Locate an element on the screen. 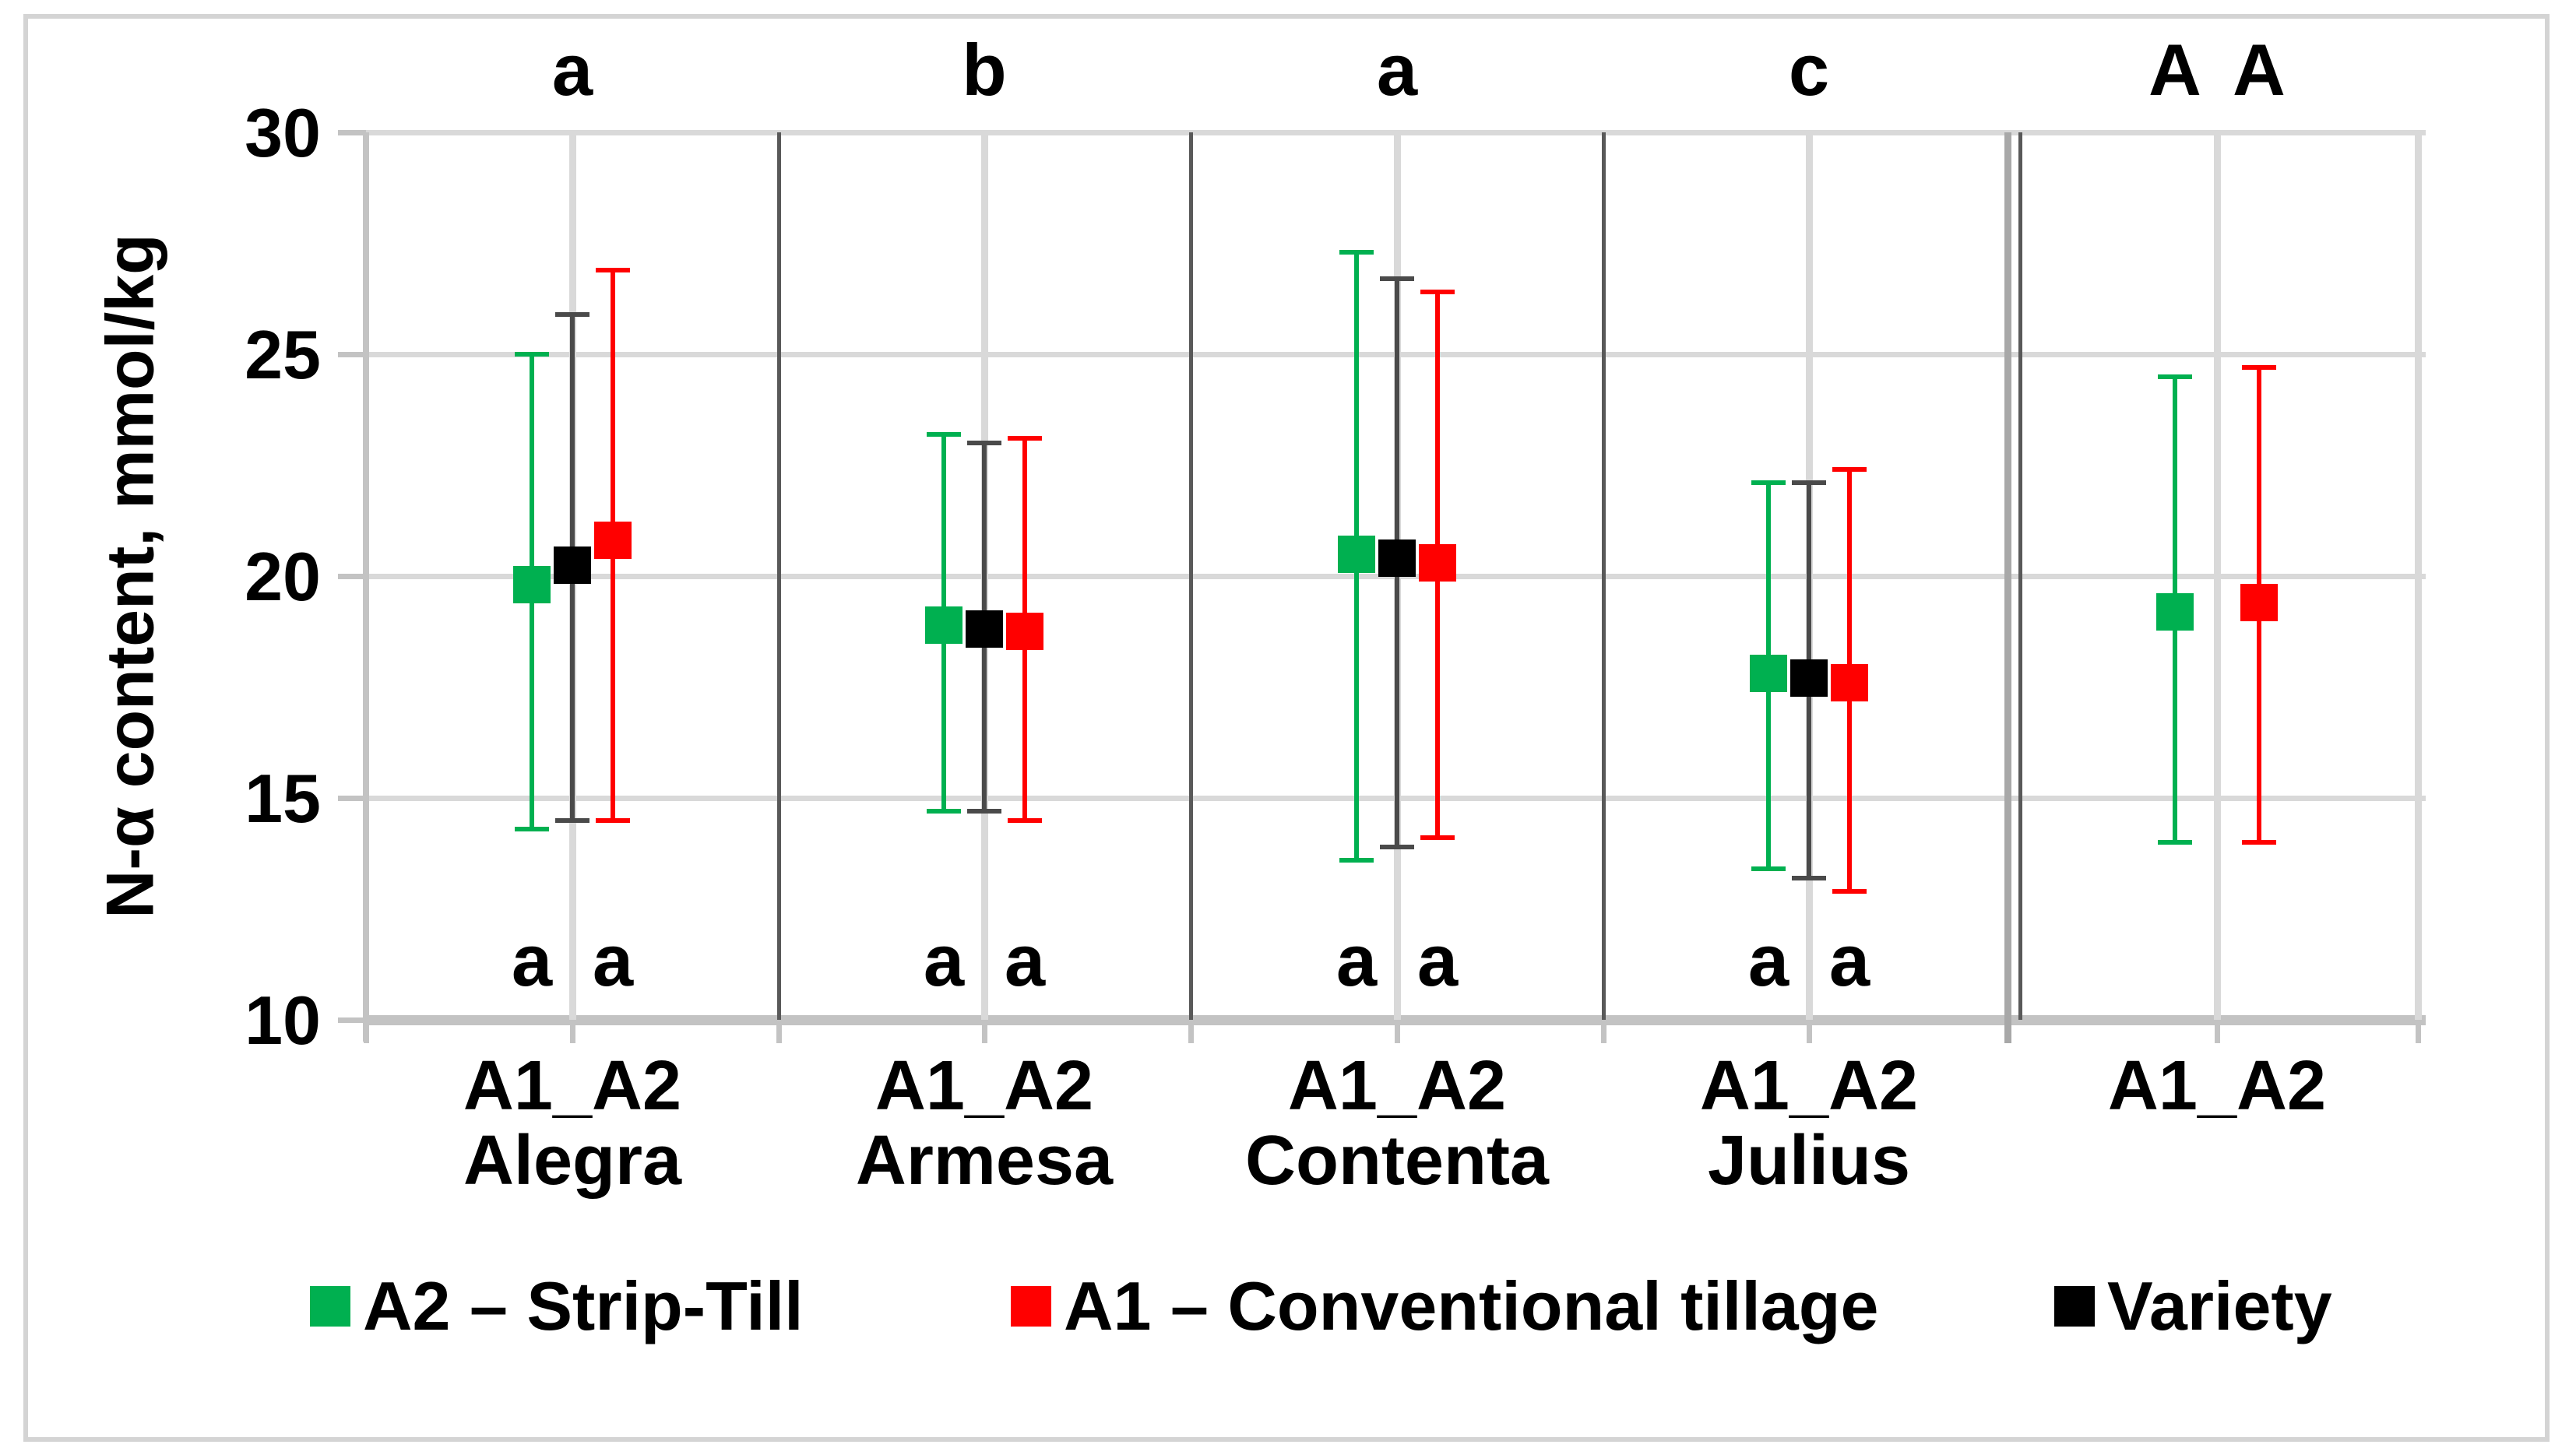 This screenshot has height=1455, width=2576. legend-item-strip-till: A2 – Strip-Till is located at coordinates (557, 1306).